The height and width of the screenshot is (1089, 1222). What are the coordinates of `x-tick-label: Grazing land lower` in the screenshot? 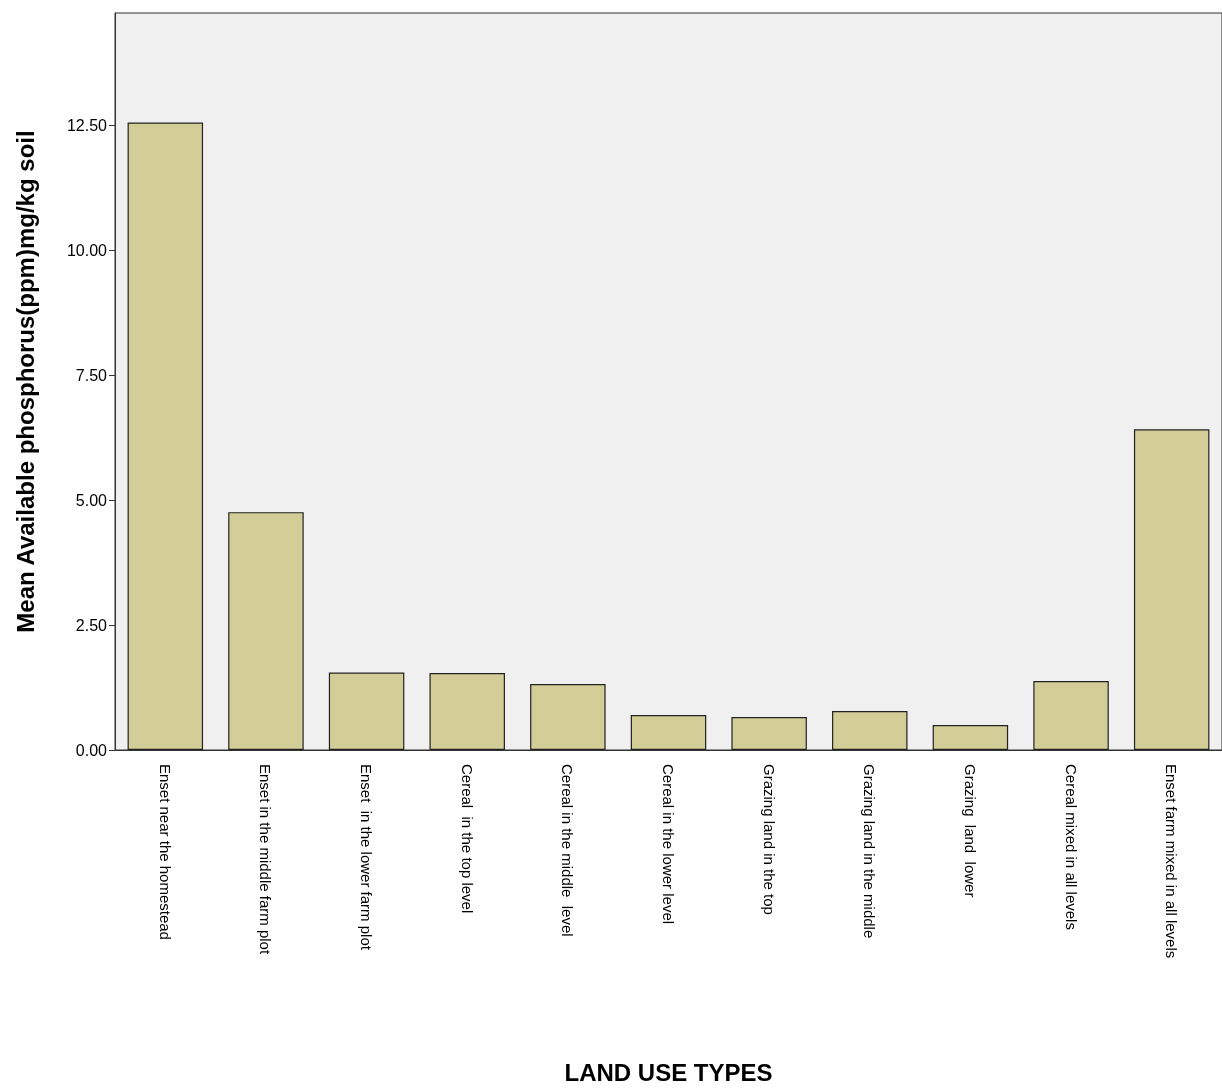 It's located at (970, 831).